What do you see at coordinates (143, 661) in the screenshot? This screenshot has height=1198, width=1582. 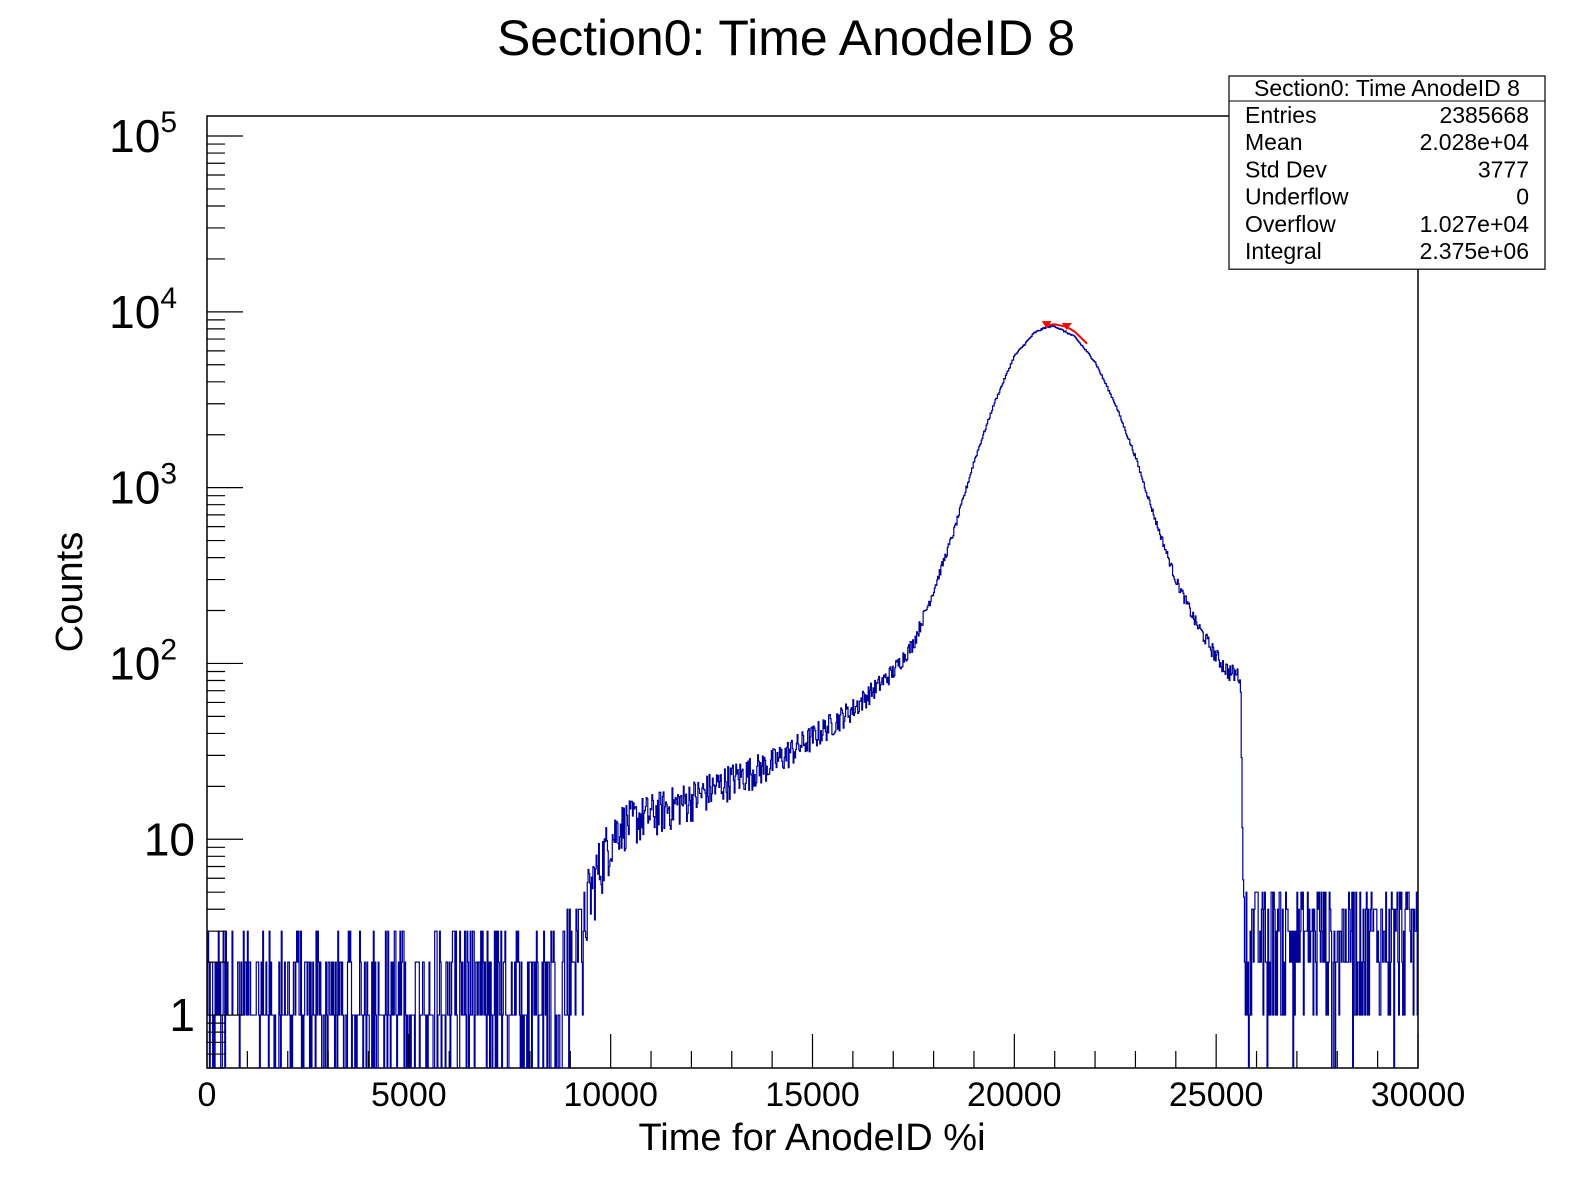 I see `y-tick-label: 10²` at bounding box center [143, 661].